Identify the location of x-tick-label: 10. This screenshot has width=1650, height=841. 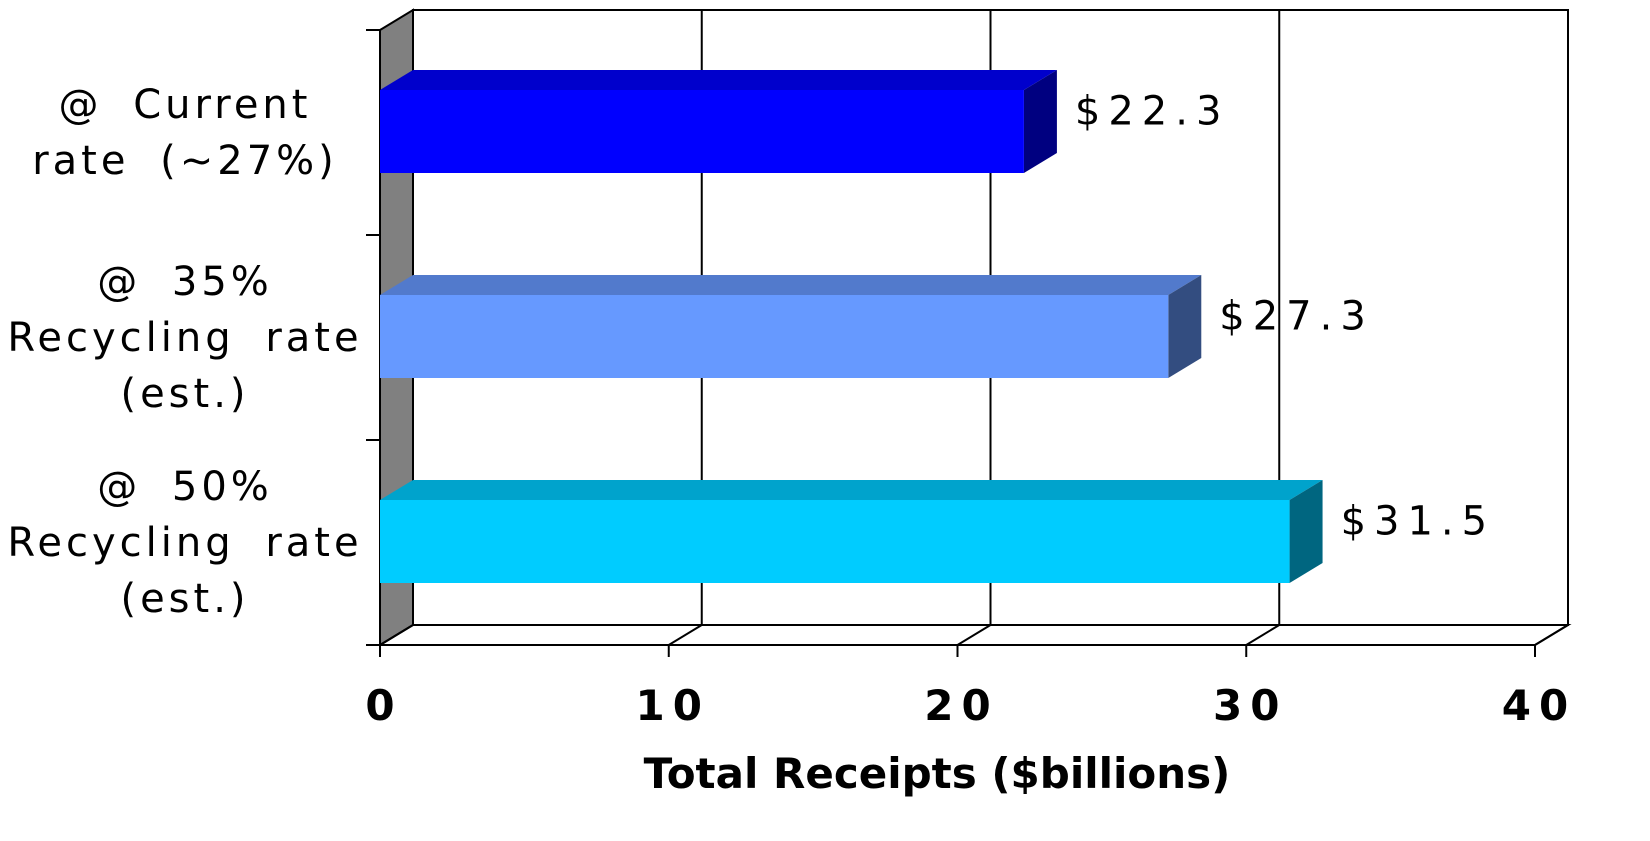
(673, 705).